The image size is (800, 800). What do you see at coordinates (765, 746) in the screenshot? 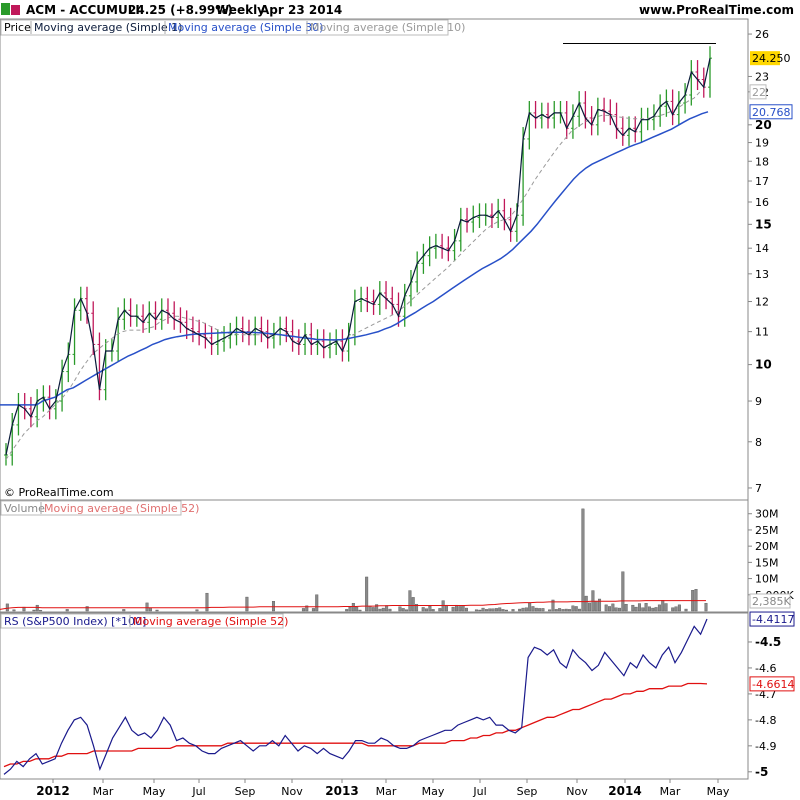
I see `rs-y-tick-label: -4.9` at bounding box center [765, 746].